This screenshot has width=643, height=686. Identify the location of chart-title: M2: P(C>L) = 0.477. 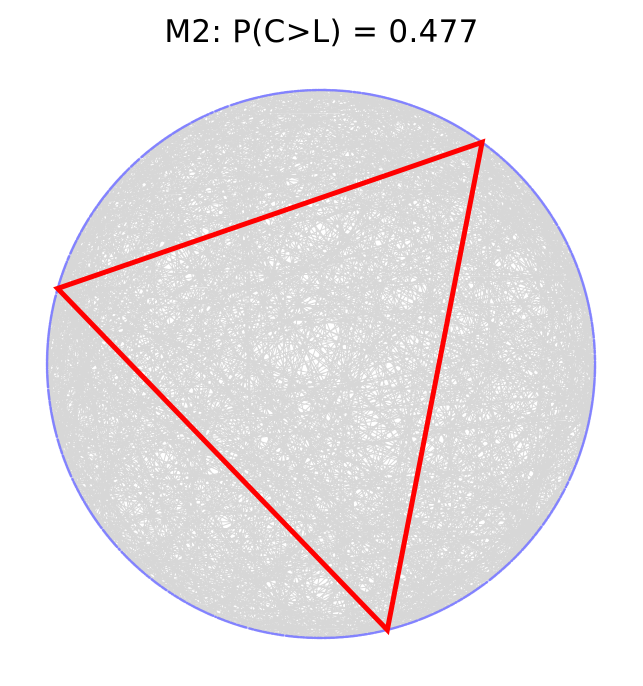
(321, 32).